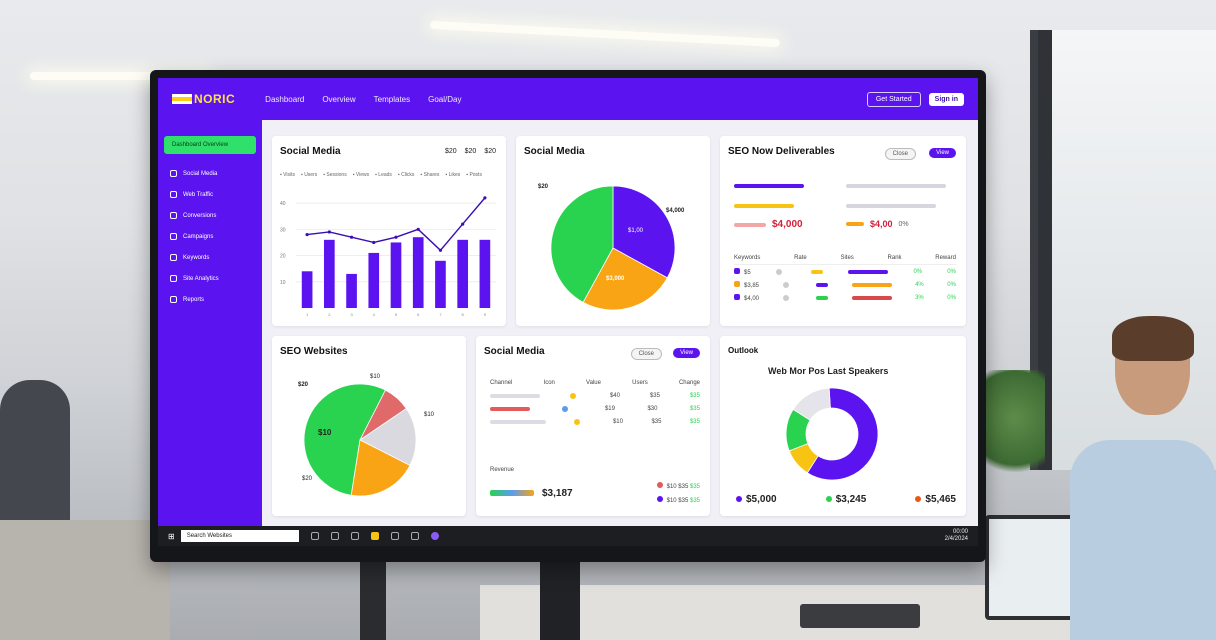 The width and height of the screenshot is (1216, 640). What do you see at coordinates (845, 271) in the screenshot?
I see `table-row: $5 0% 0%` at bounding box center [845, 271].